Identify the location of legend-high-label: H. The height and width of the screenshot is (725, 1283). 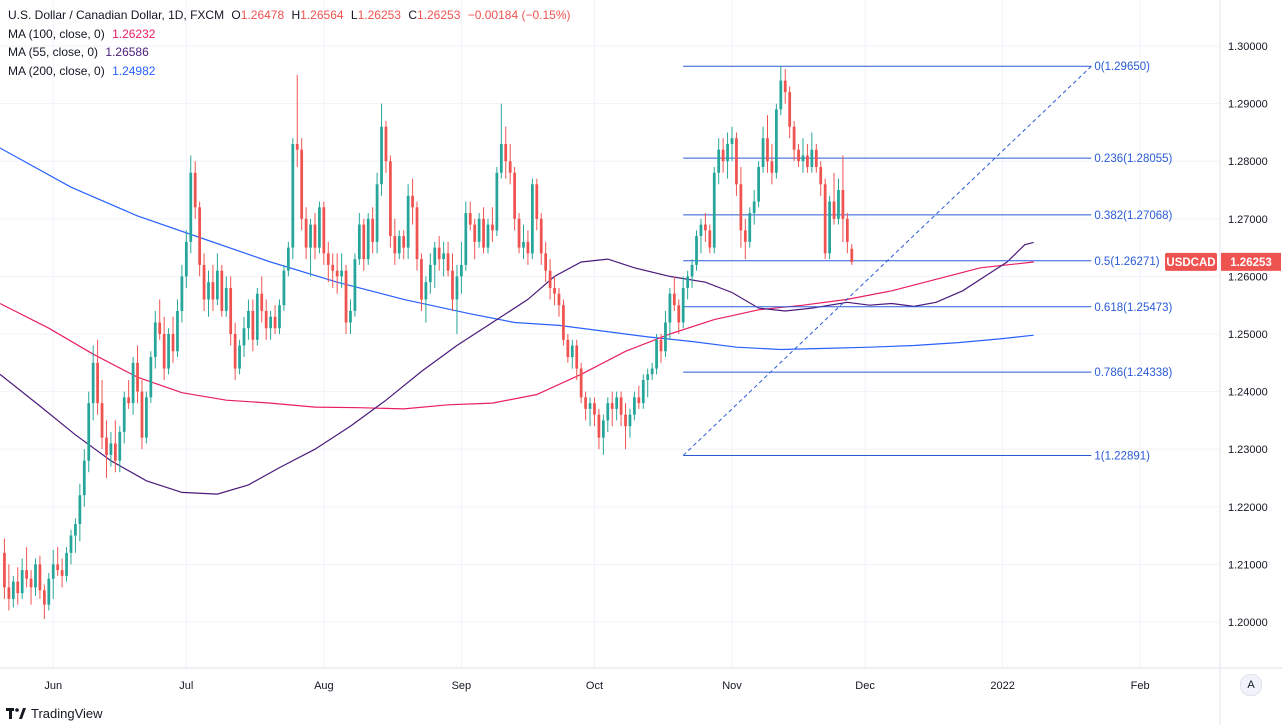
(296, 15).